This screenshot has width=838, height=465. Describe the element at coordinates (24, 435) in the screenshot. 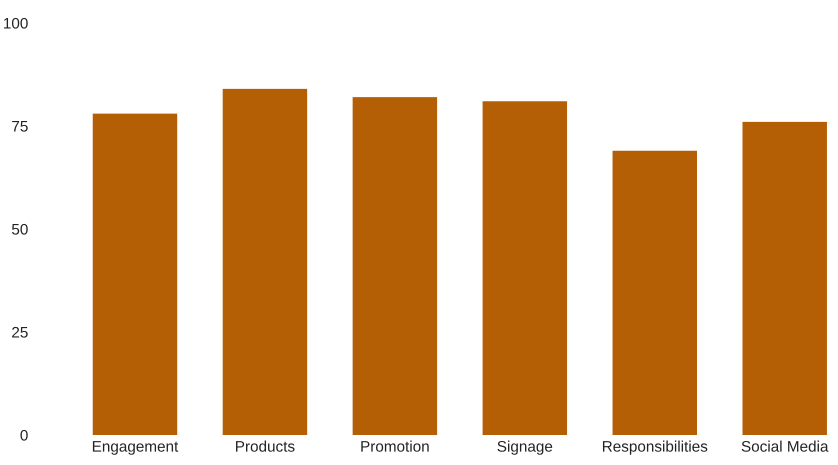

I see `y-tick-label: 0` at that location.